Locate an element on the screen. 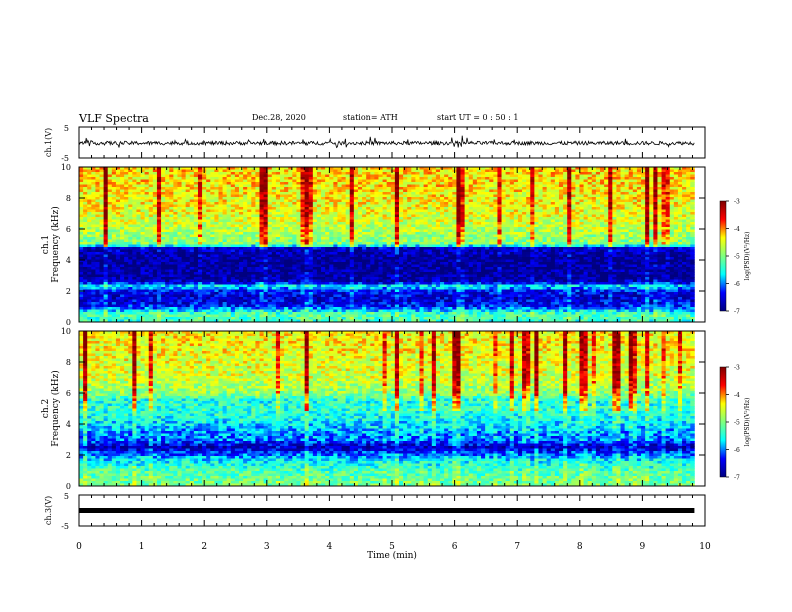 The image size is (792, 612). ch1-trace is located at coordinates (386, 142).